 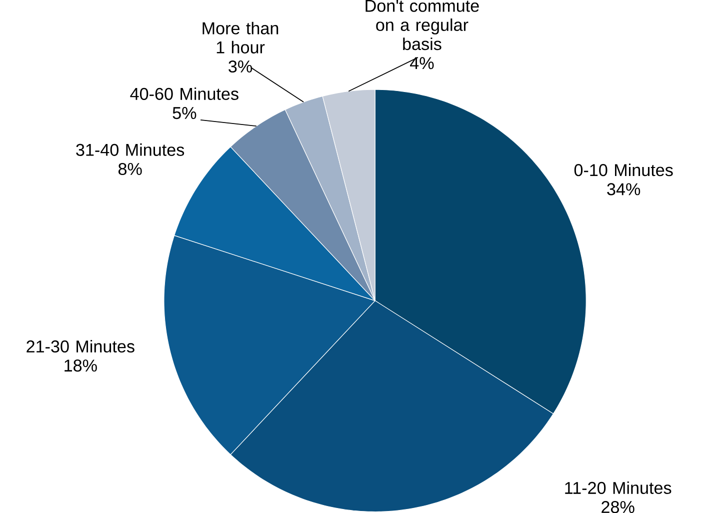 I want to click on data-label: 28%, so click(x=618, y=506).